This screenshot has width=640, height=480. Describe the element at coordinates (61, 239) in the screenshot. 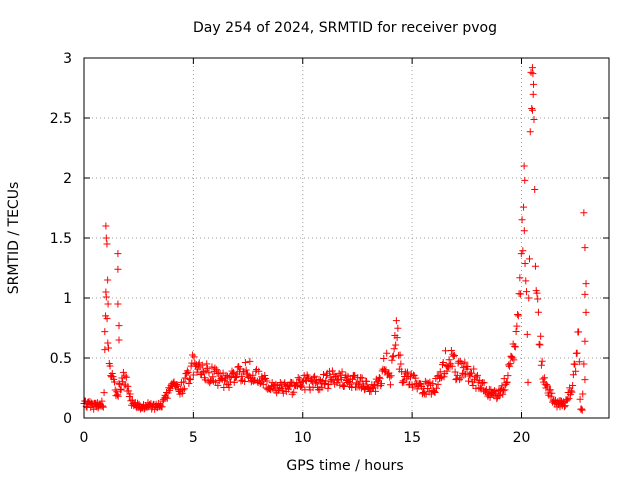

I see `y-tick-label: 1.5` at that location.